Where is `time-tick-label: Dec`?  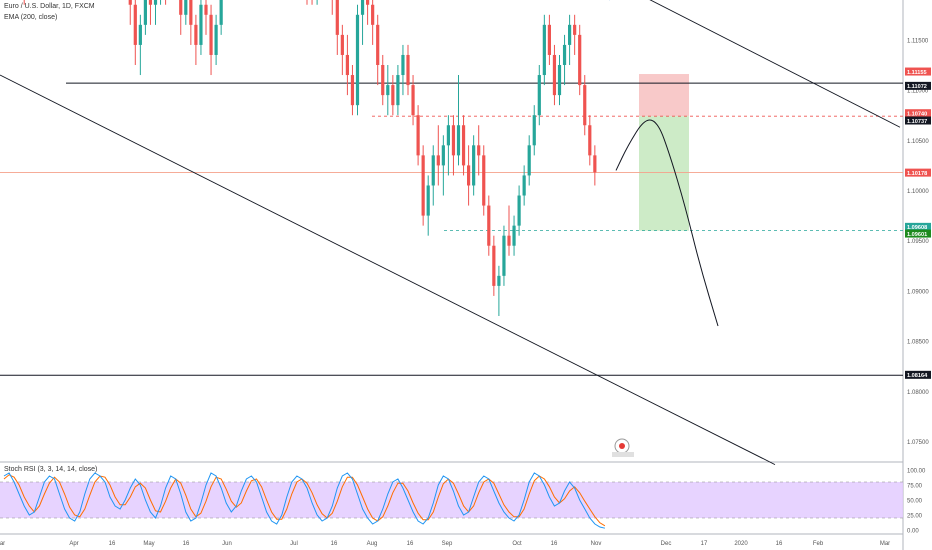
time-tick-label: Dec is located at coordinates (666, 544).